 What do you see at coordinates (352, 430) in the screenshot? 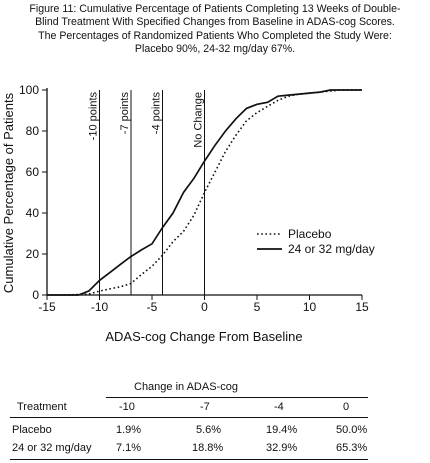
I see `table-row-placebo-zero: 50.0%` at bounding box center [352, 430].